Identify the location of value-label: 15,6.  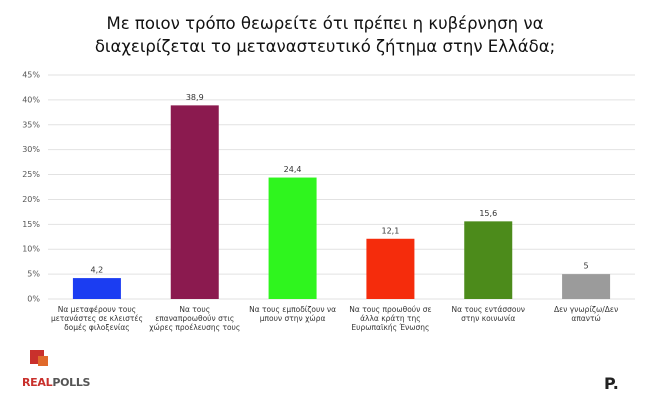
(488, 213).